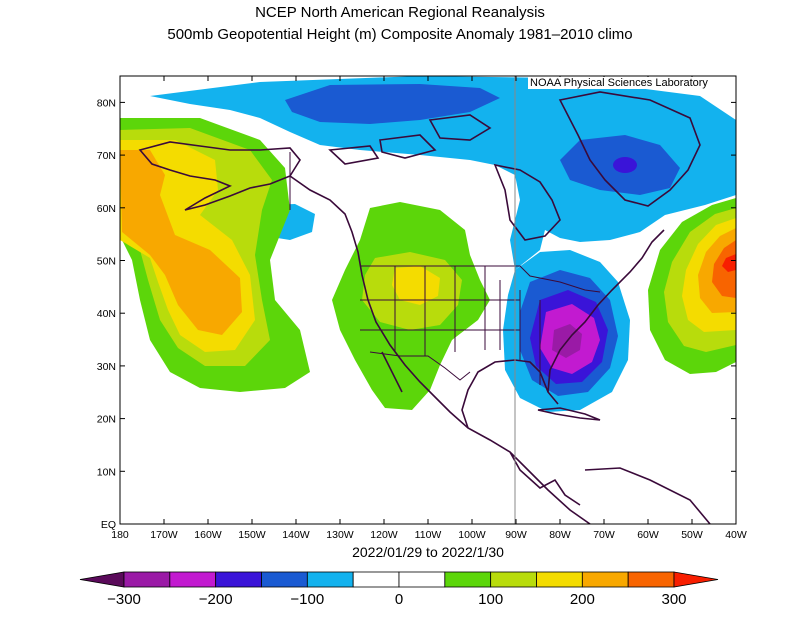  I want to click on lon-tick-label: 150W, so click(252, 535).